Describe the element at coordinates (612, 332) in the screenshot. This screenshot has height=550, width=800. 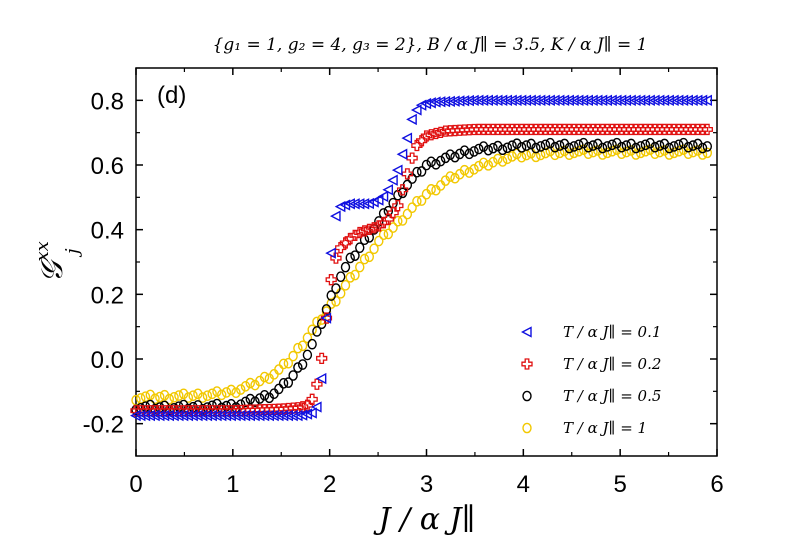
I see `legend-label: T / α J∥ = 0.1` at that location.